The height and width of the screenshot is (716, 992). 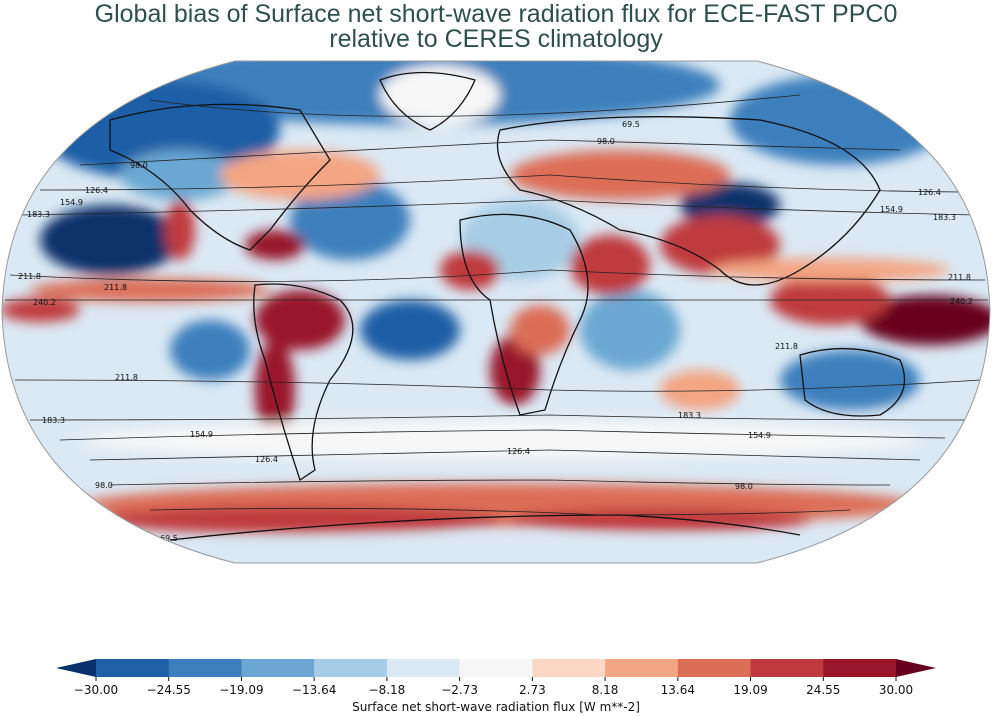 What do you see at coordinates (916, 668) in the screenshot?
I see `colorbar-extend-high` at bounding box center [916, 668].